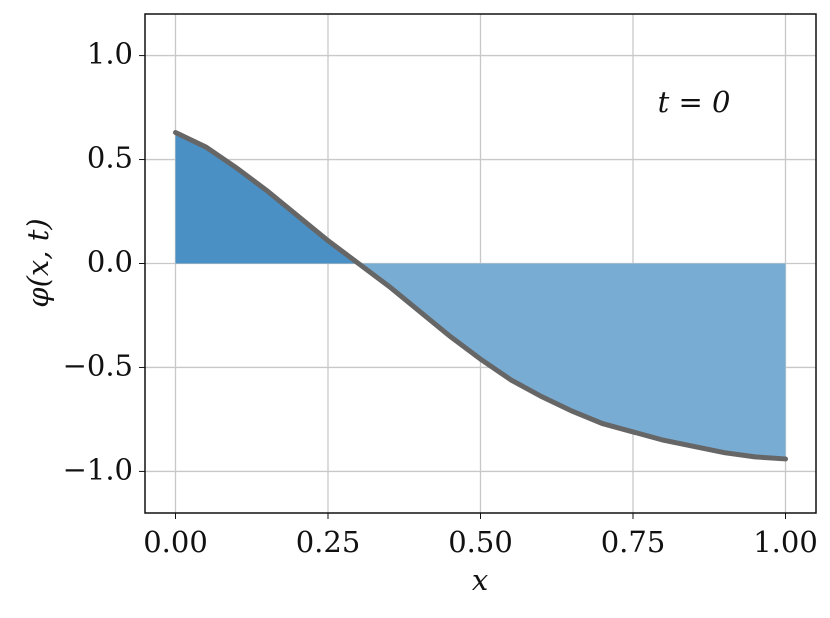 Image resolution: width=830 pixels, height=618 pixels. What do you see at coordinates (110, 158) in the screenshot?
I see `y-tick-label: 0.5` at bounding box center [110, 158].